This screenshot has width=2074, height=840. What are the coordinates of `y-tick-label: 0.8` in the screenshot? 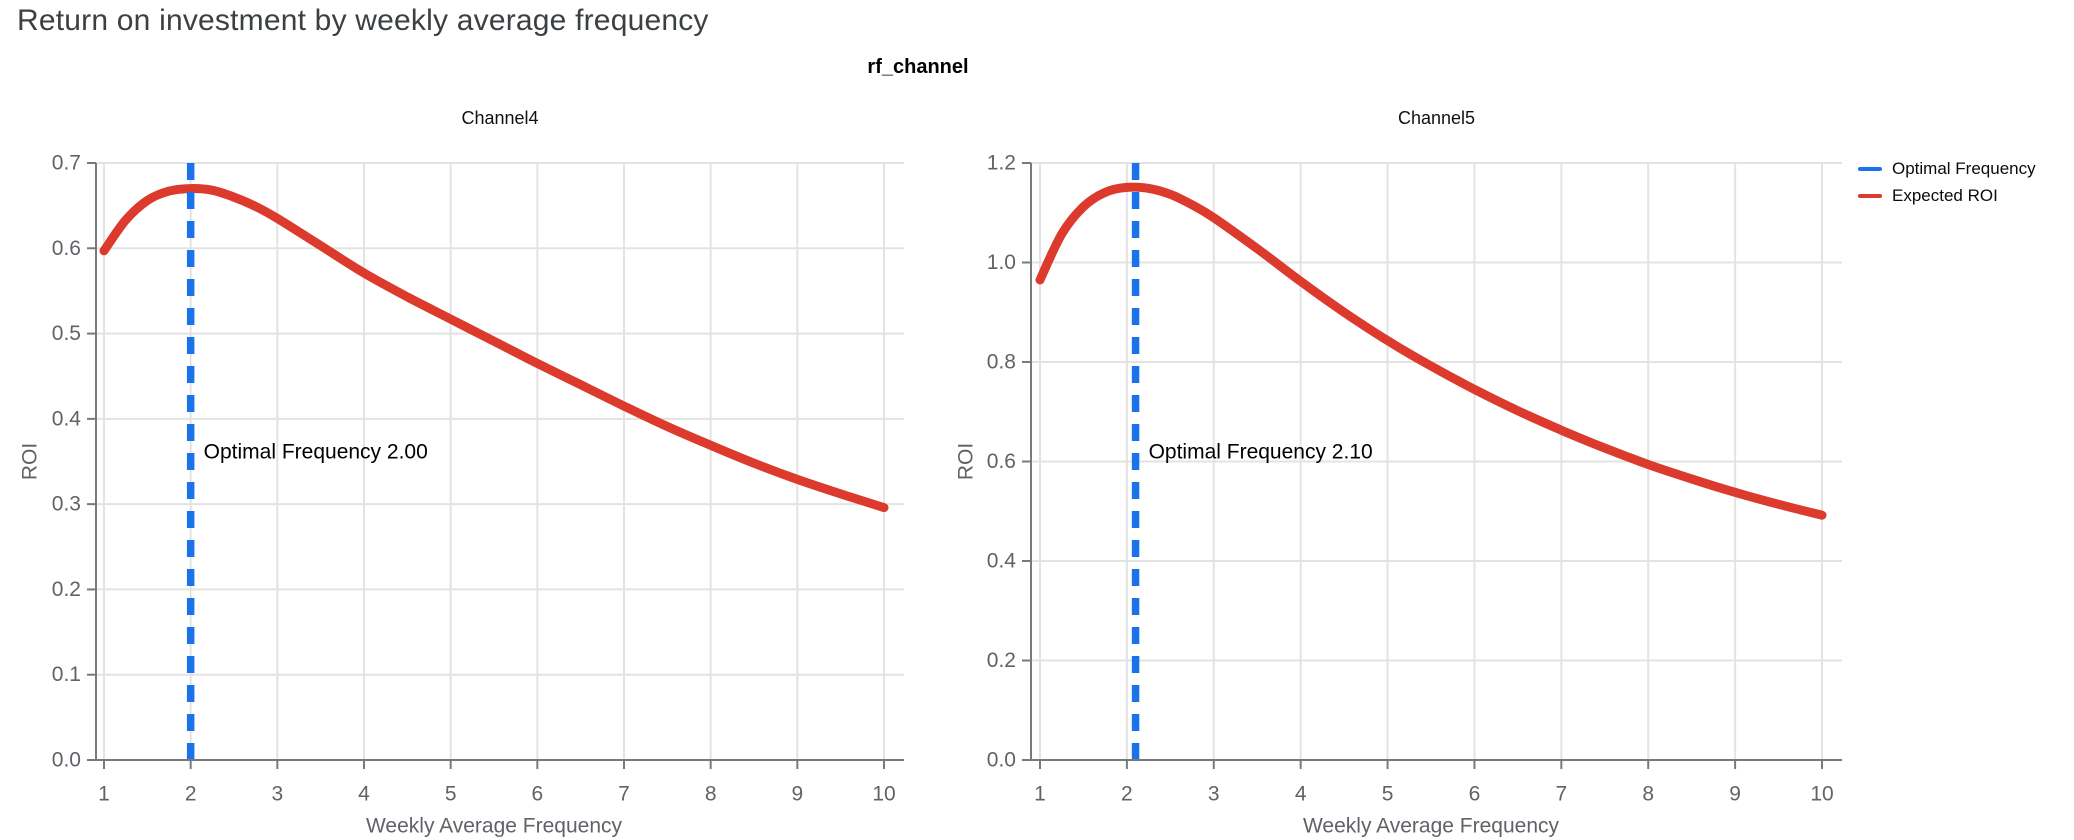 It's located at (1001, 362).